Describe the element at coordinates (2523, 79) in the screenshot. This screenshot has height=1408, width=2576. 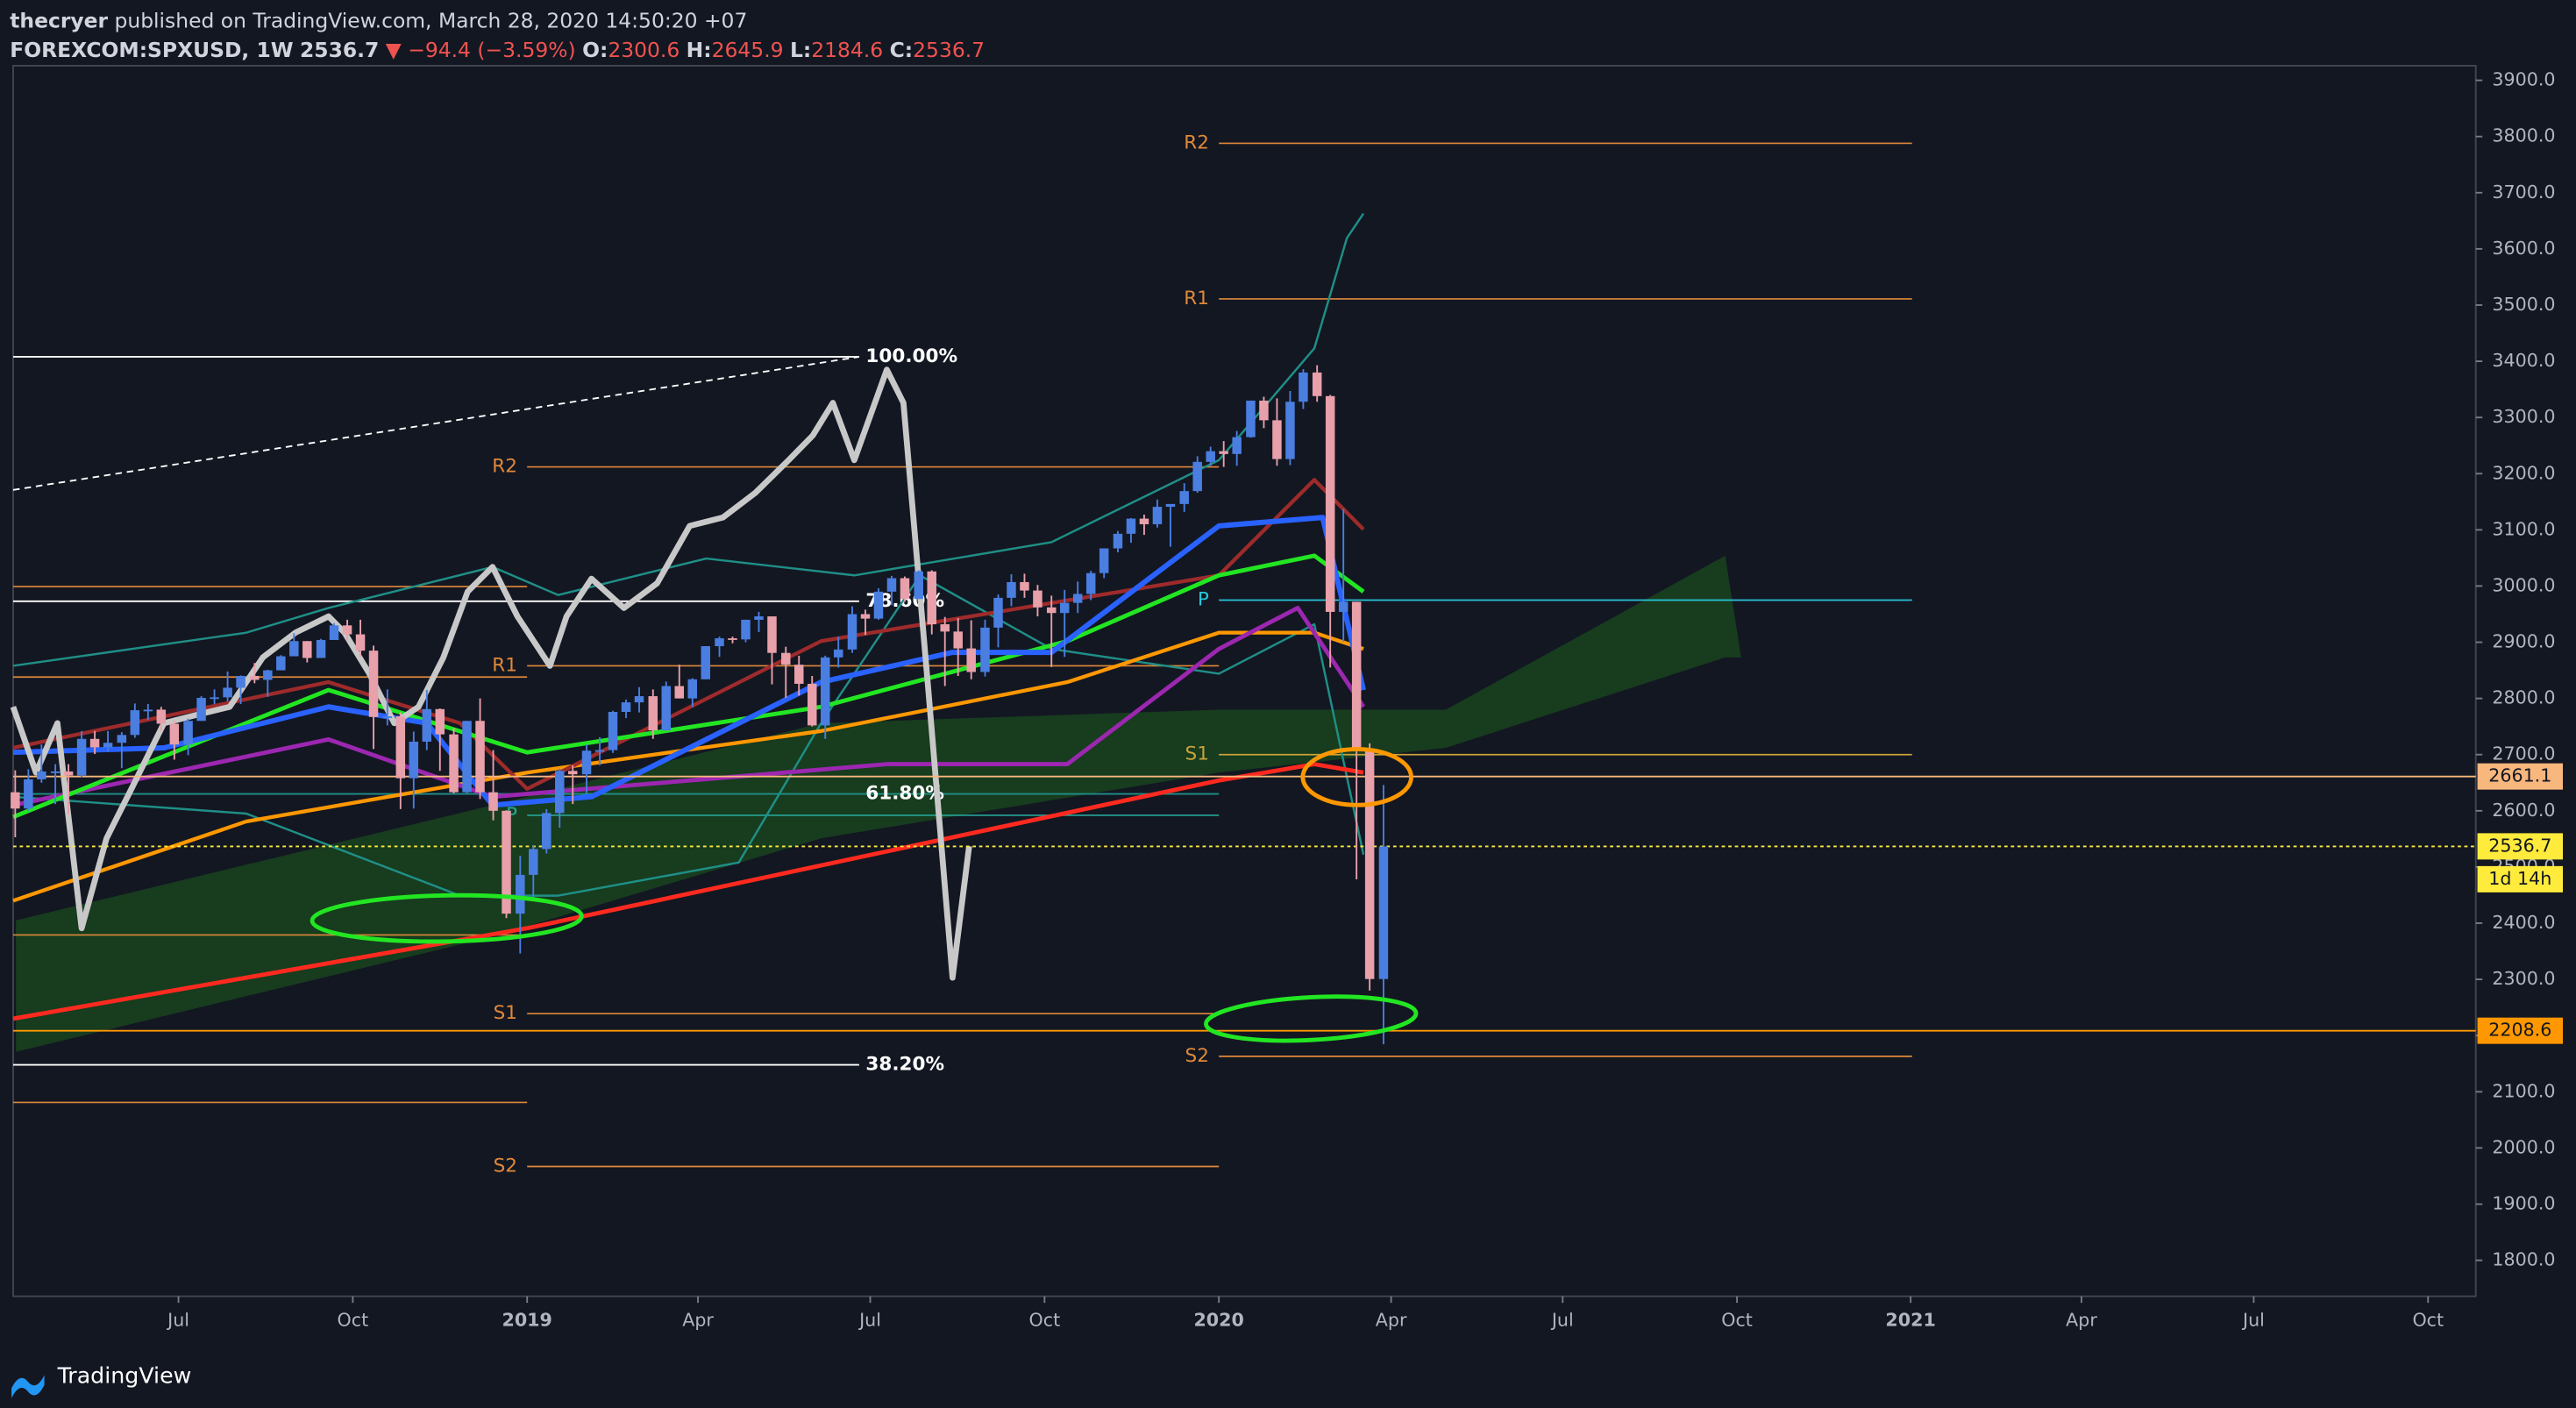
I see `y-tick-label: 3900.0` at that location.